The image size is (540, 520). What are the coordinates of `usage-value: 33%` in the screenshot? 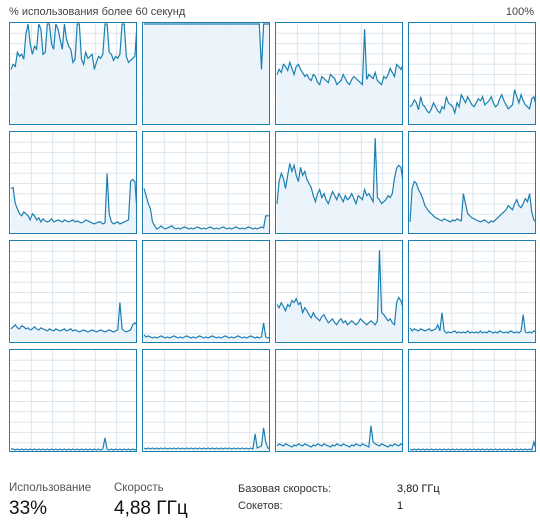 It's located at (28, 508).